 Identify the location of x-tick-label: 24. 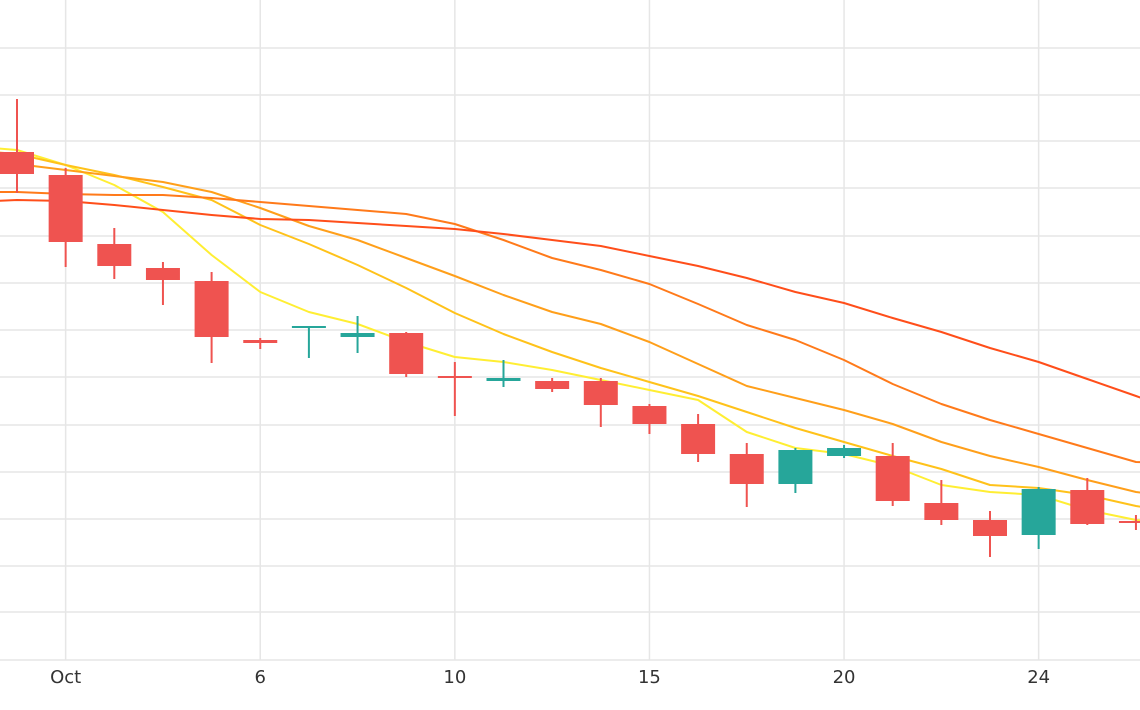
(1038, 677).